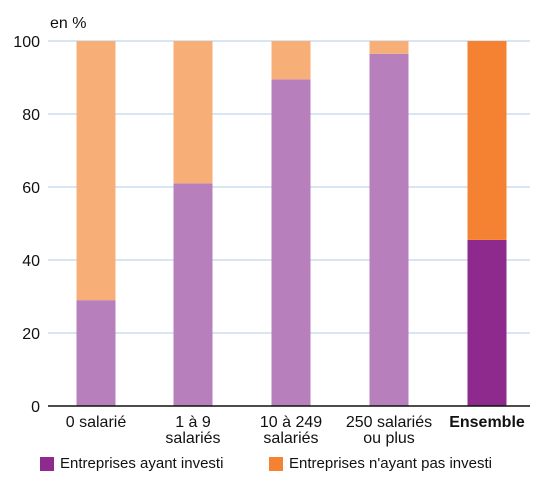 This screenshot has width=533, height=477. I want to click on legend-label-not-invested: Entreprises n'ayant pas investi, so click(390, 463).